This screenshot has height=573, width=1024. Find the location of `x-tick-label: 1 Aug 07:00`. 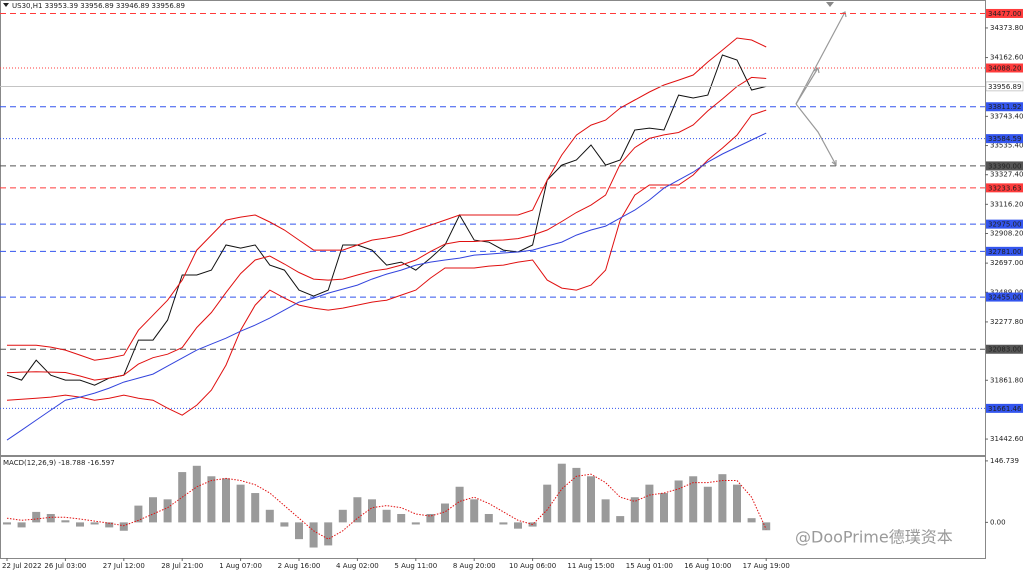

x-tick-label: 1 Aug 07:00 is located at coordinates (240, 566).